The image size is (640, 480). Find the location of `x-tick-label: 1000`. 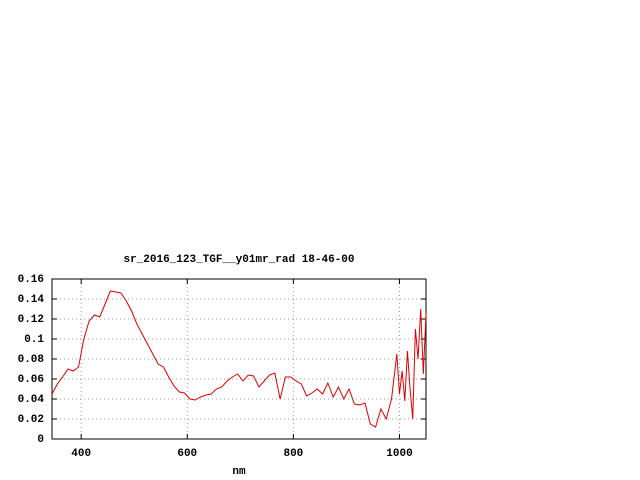

x-tick-label: 1000 is located at coordinates (399, 454).